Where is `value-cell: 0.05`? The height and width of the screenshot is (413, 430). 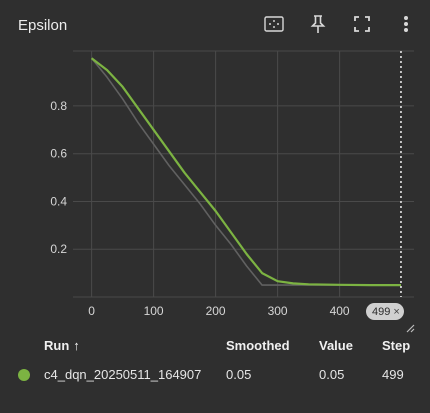 value-cell: 0.05 is located at coordinates (332, 374).